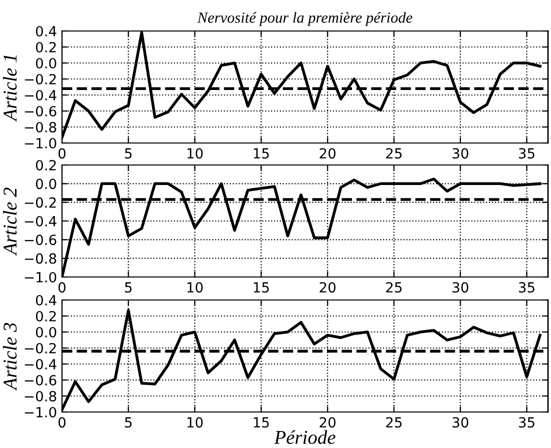  I want to click on x-axis-title: Période, so click(305, 437).